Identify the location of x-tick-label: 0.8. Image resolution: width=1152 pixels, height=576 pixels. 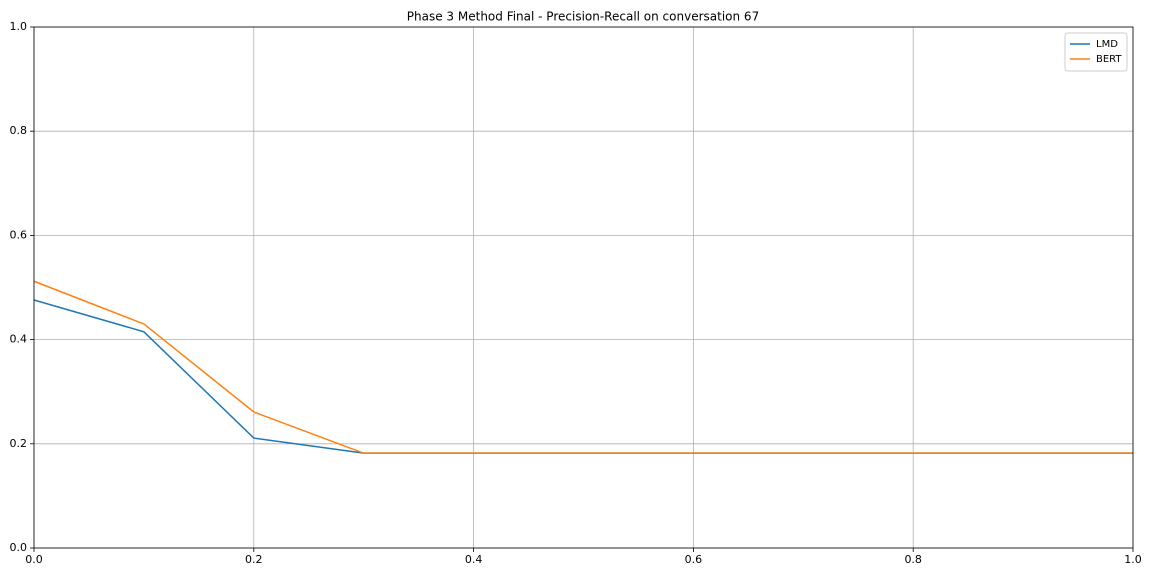
(913, 559).